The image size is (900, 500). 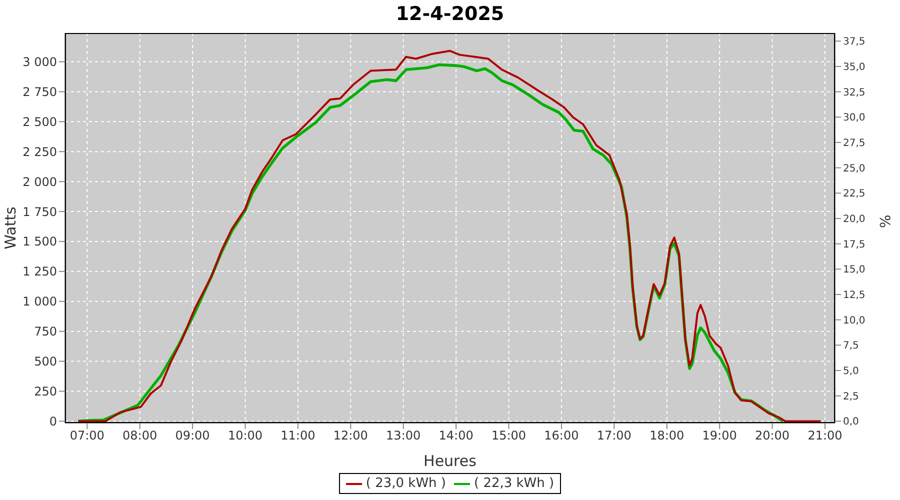 I want to click on y2-tick-label: 32,5, so click(x=854, y=92).